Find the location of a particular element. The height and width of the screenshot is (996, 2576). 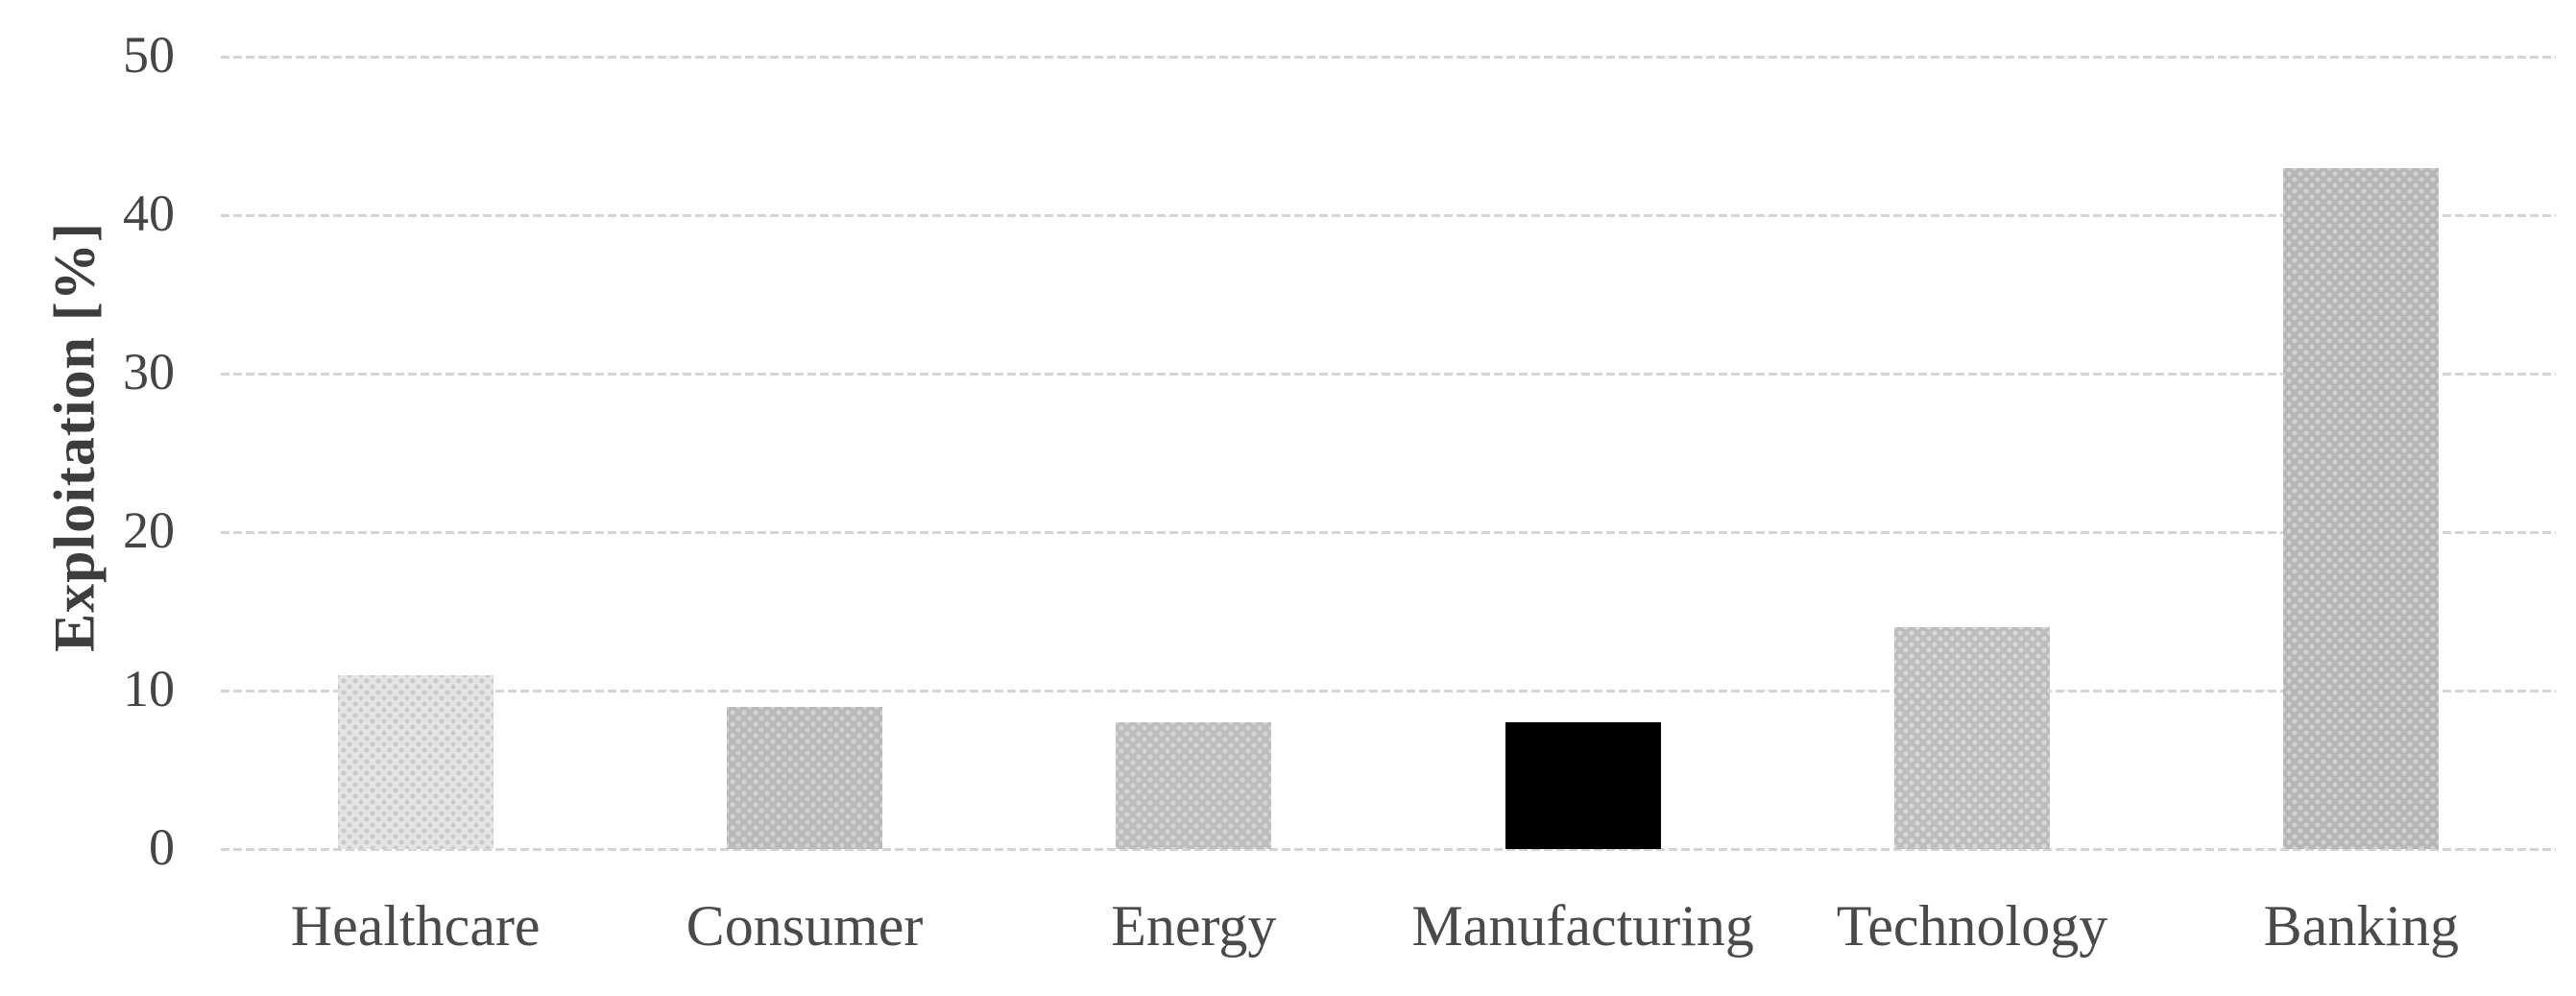

x-label-manufacturing: Manufacturing is located at coordinates (1582, 926).